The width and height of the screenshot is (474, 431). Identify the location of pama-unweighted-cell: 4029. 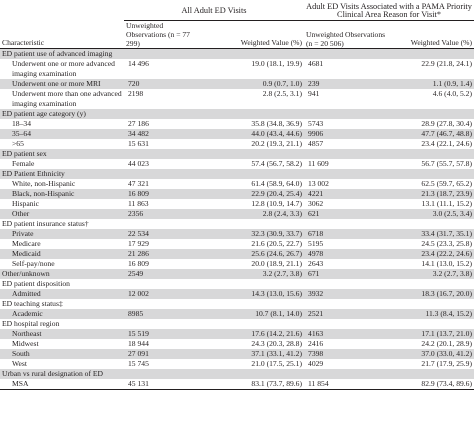
(316, 363).